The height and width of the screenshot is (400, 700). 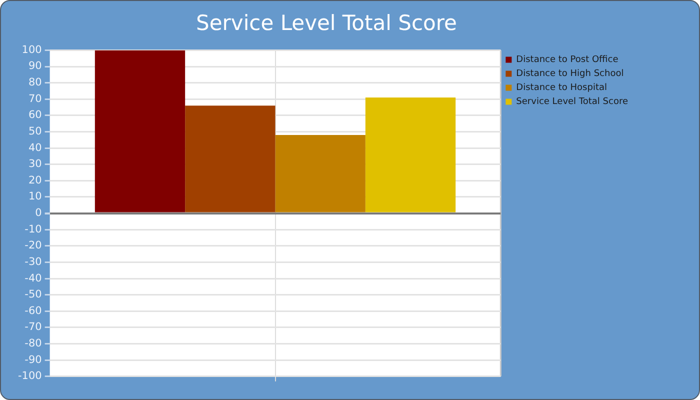 I want to click on y-tick-label: 10, so click(x=35, y=196).